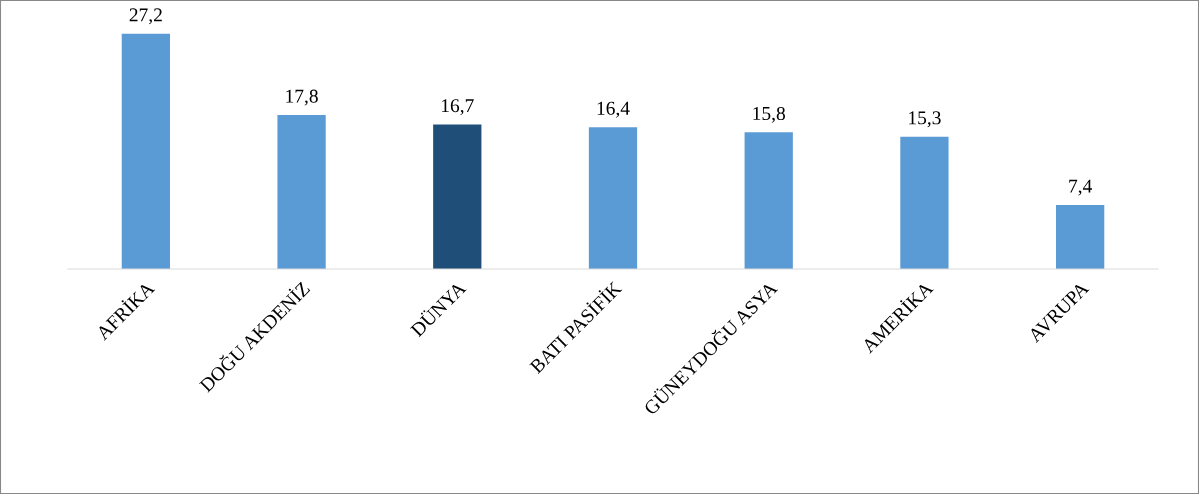  Describe the element at coordinates (613, 109) in the screenshot. I see `data-label: 16,4` at that location.